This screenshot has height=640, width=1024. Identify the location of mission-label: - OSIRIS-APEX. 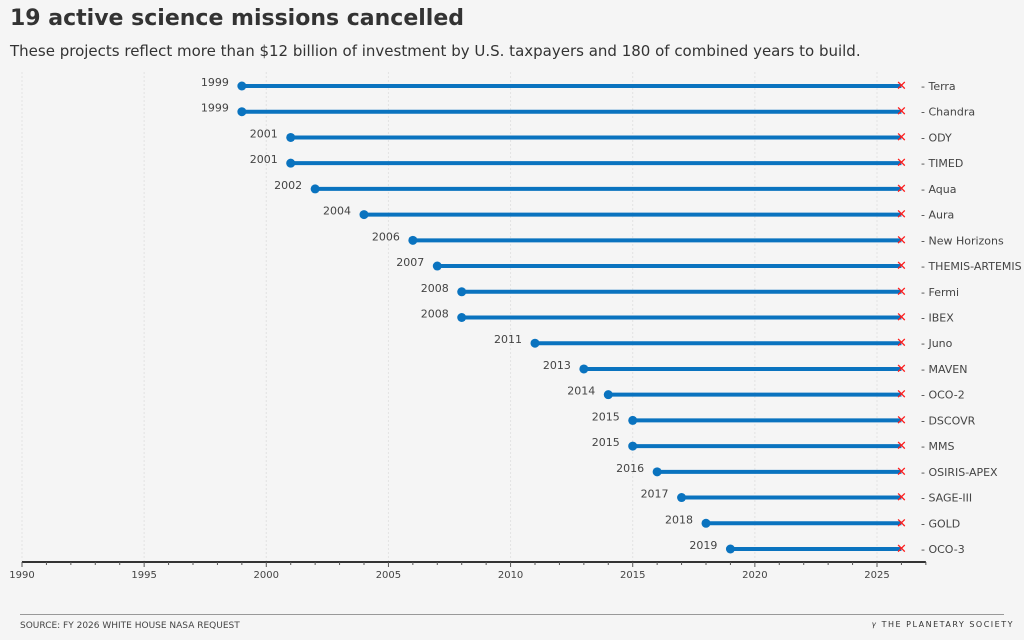
(959, 472).